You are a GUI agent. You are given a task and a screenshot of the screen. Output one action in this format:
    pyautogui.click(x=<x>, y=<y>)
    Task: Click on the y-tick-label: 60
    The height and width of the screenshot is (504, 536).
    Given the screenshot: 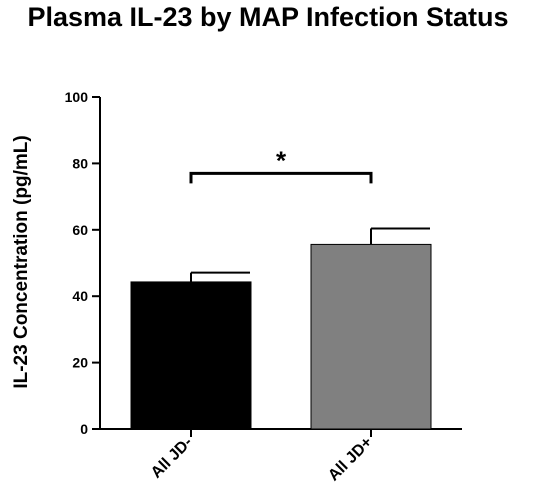 What is the action you would take?
    pyautogui.click(x=80, y=230)
    